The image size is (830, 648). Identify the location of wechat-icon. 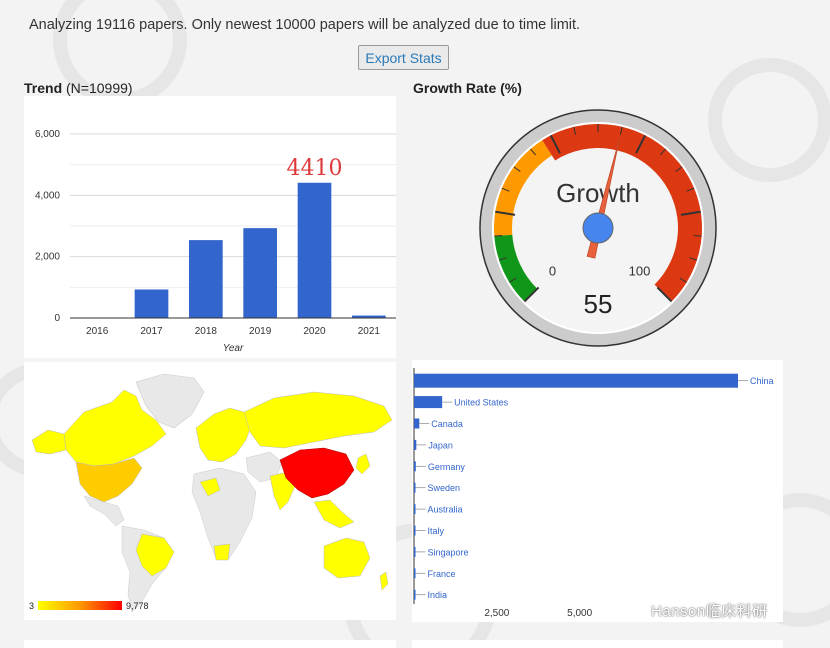
(632, 611).